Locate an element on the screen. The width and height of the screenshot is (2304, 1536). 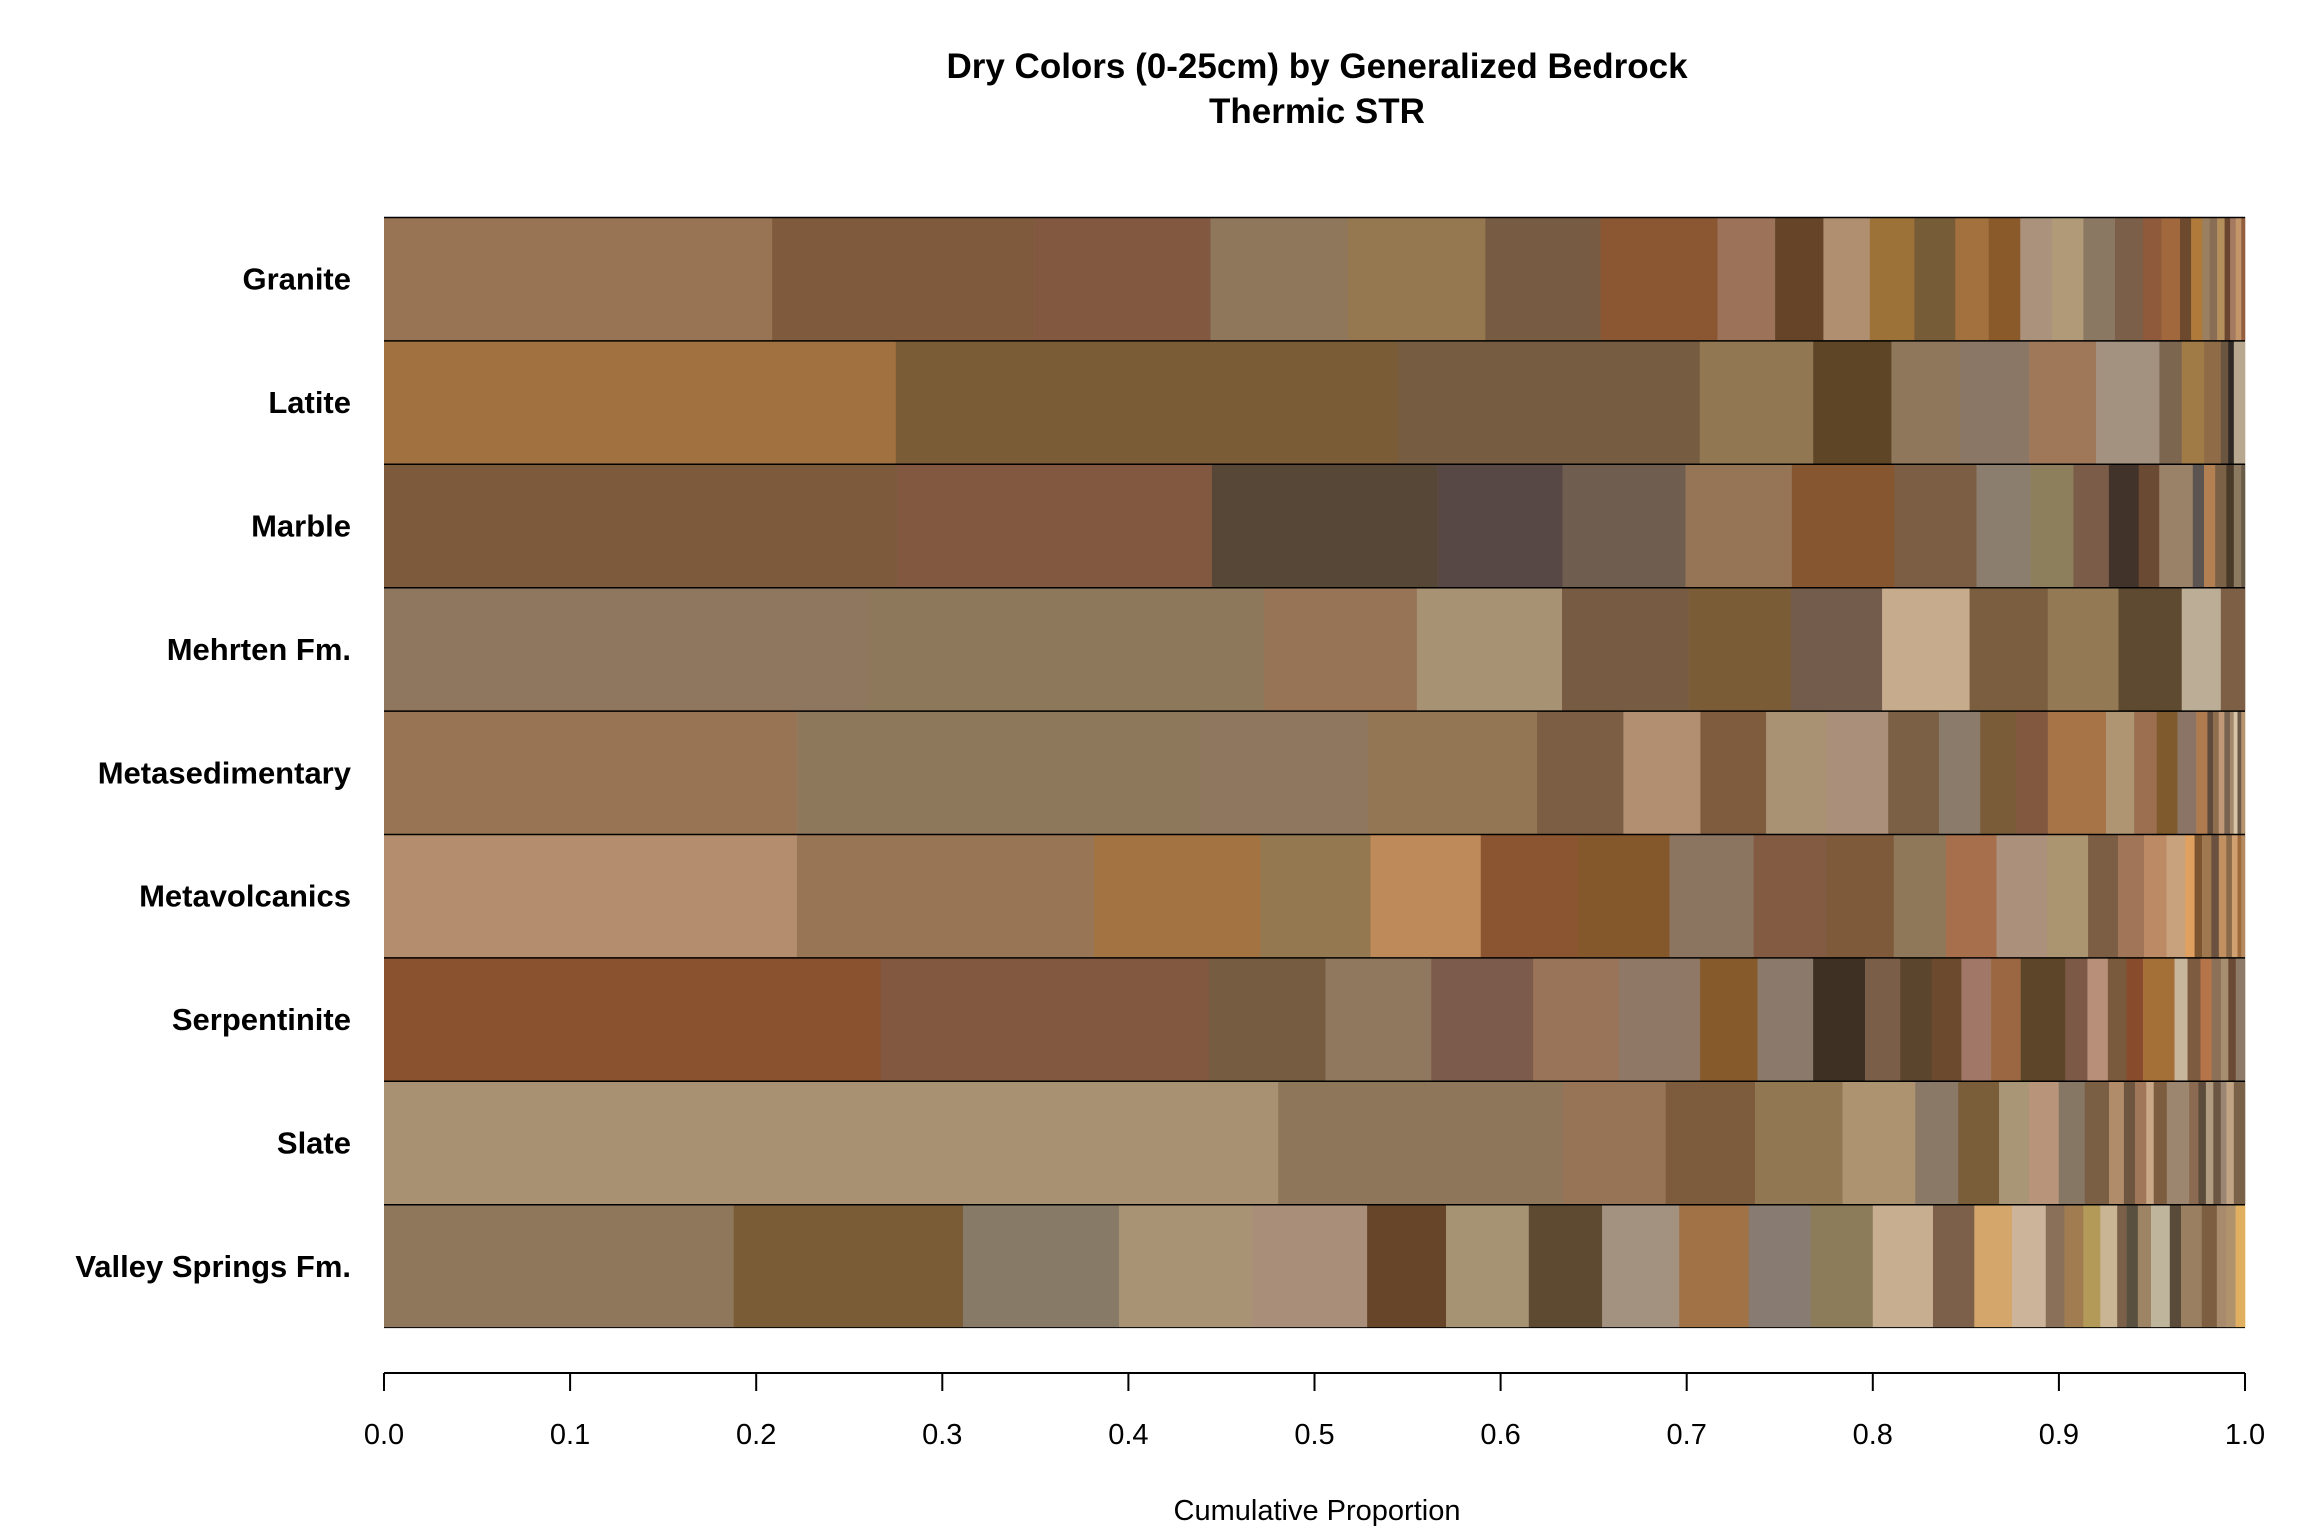
x-tick-label: 1.0 is located at coordinates (2245, 1435).